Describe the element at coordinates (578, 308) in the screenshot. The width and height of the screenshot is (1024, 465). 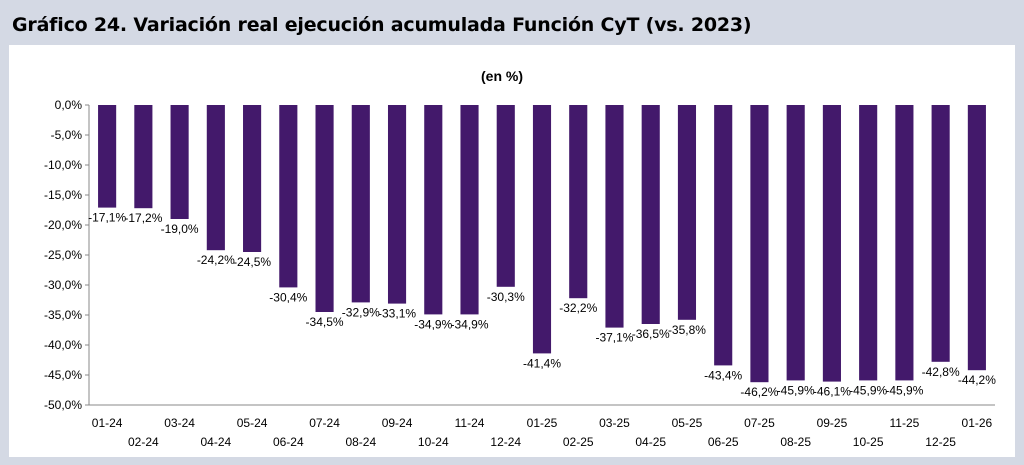
I see `data-label: -32,2%` at that location.